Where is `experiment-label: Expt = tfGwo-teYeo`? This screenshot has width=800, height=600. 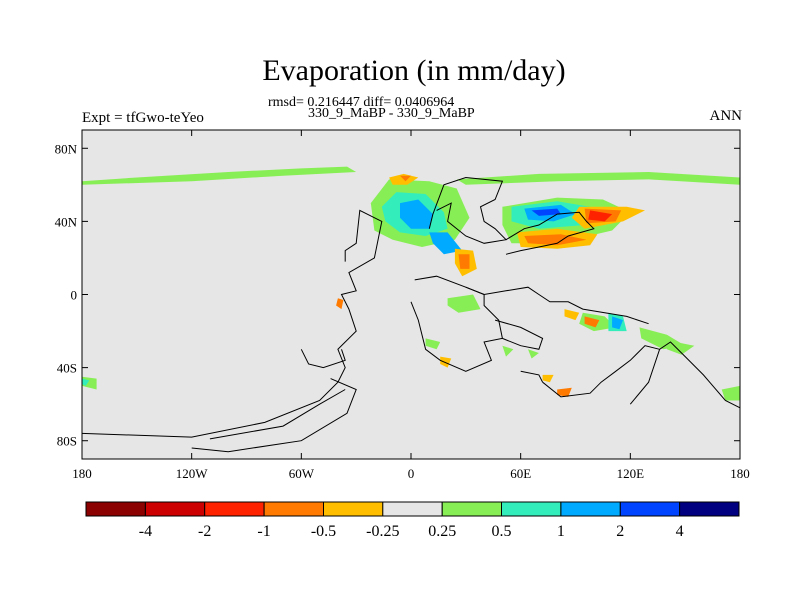 experiment-label: Expt = tfGwo-teYeo is located at coordinates (143, 118).